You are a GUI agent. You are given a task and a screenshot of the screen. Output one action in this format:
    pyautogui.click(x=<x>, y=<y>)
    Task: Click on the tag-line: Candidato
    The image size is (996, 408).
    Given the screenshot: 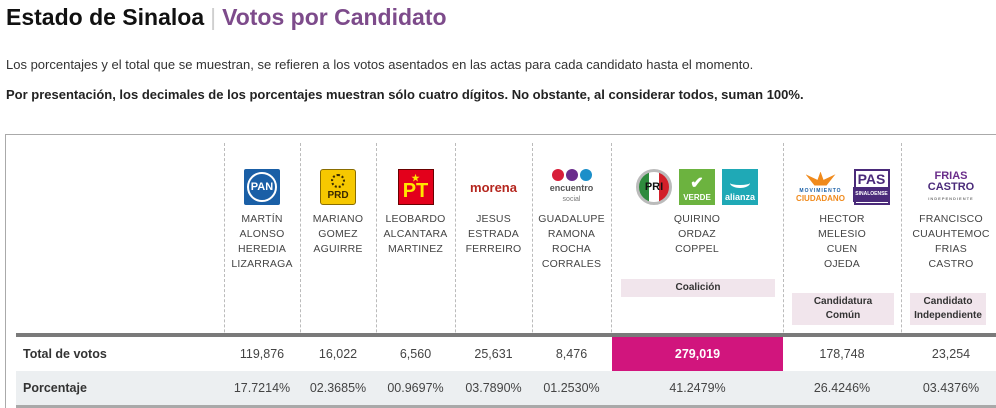 What is the action you would take?
    pyautogui.click(x=948, y=301)
    